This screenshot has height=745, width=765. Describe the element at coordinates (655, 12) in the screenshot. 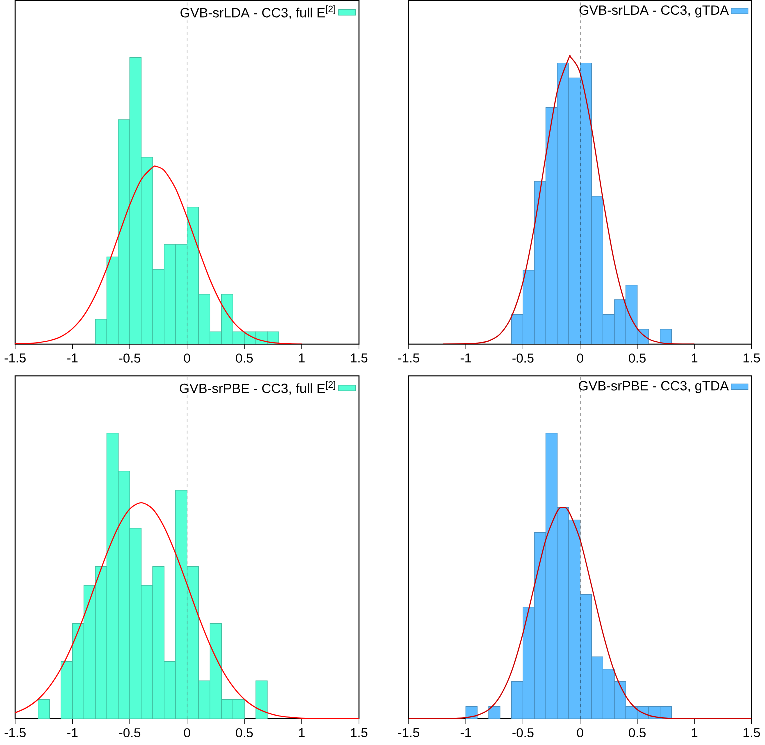

I see `legend-label: GVB-srLDA - CC3, gTDA` at that location.